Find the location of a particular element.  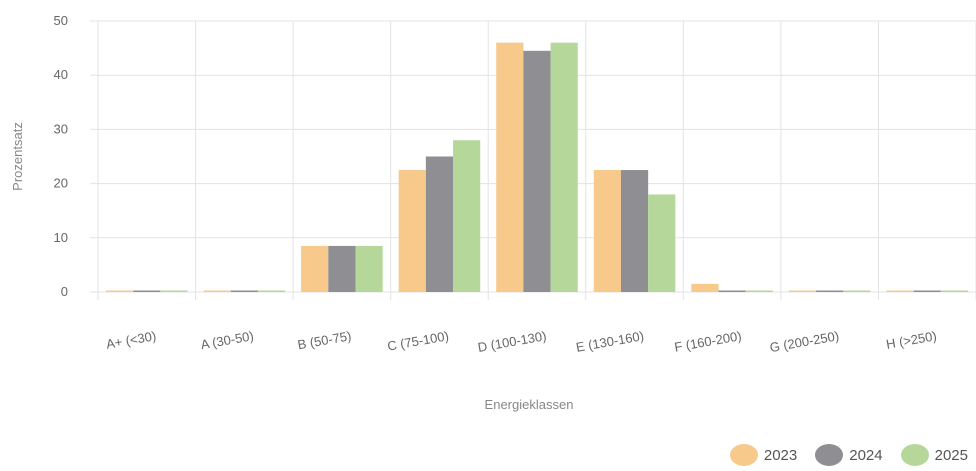

legend-item-2023: 2023 is located at coordinates (763, 455).